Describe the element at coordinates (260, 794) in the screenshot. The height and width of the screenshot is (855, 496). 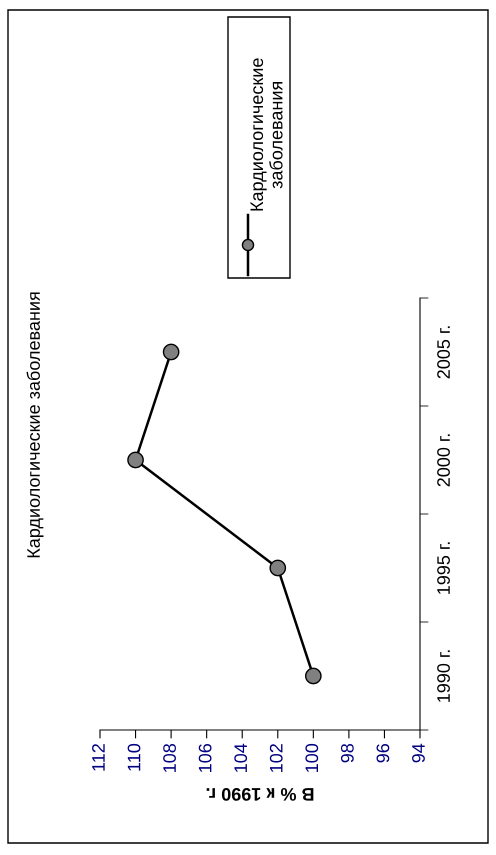
I see `x-axis-title: В % к 1990 г.` at that location.